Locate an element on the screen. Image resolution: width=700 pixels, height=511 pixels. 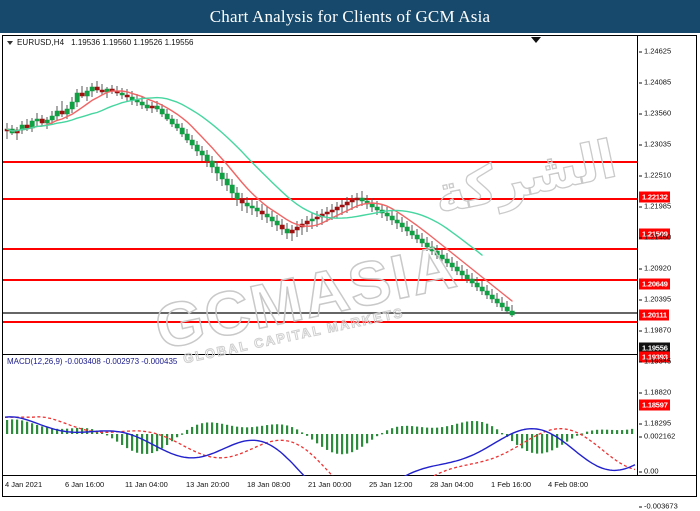
macd-chart-svg is located at coordinates (320, 446).